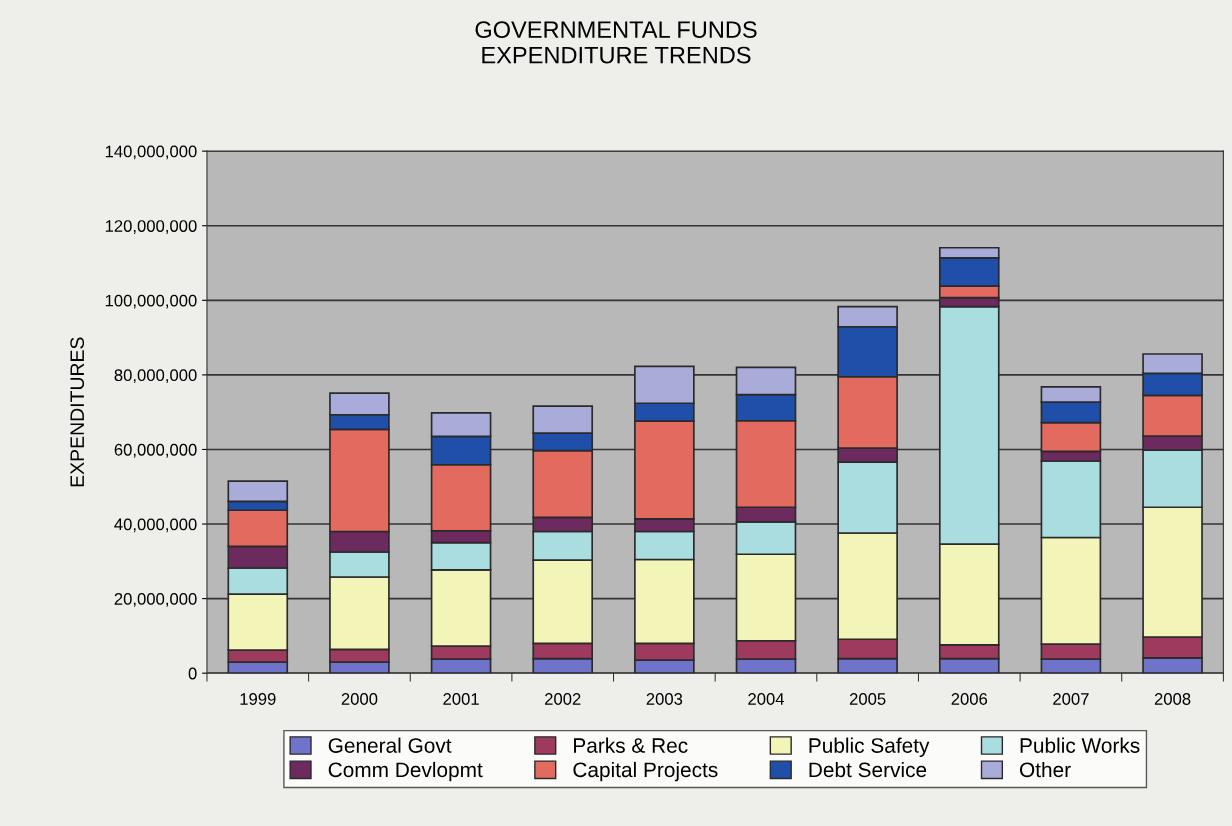  Describe the element at coordinates (969, 699) in the screenshot. I see `x-tick-label: 2006` at that location.